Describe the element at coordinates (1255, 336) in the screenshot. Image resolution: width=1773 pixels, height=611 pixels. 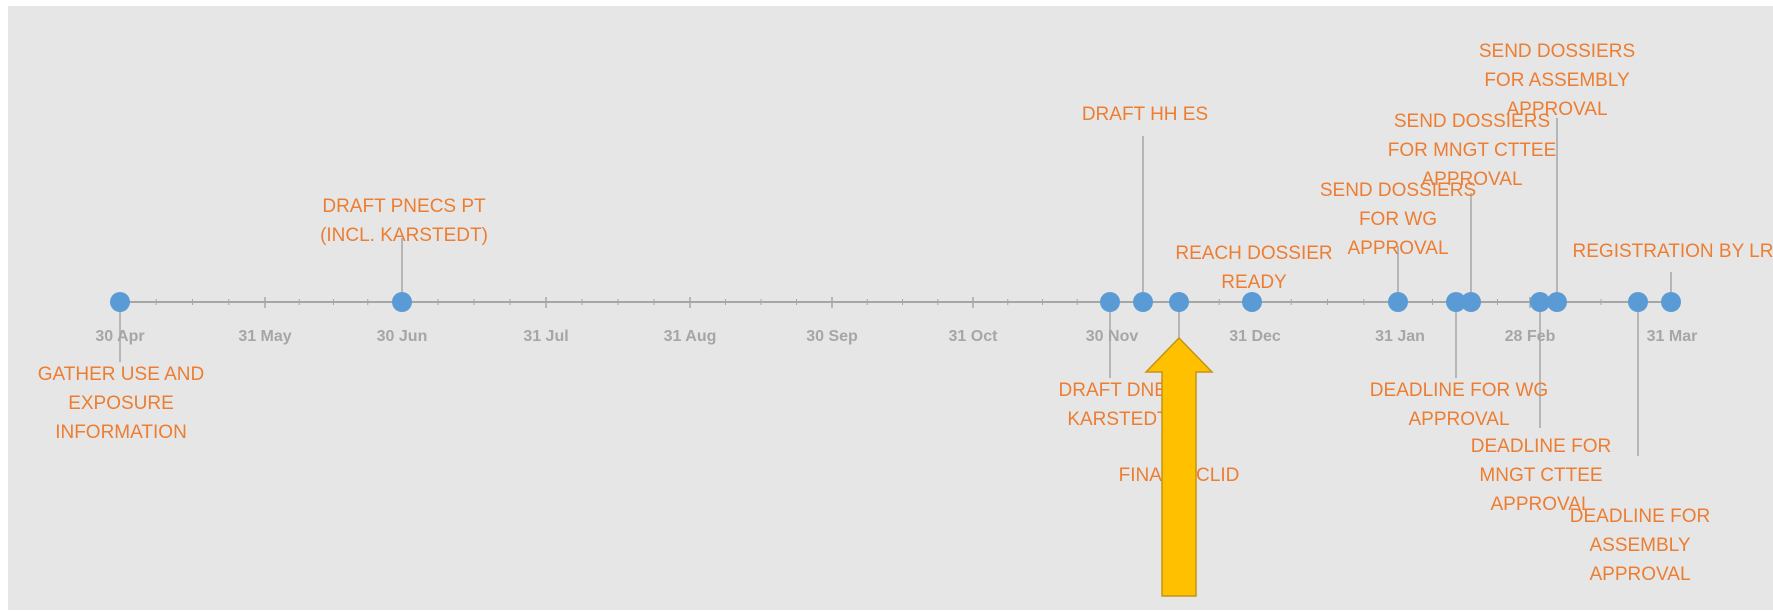
I see `axis-tick-label: 31 Dec` at that location.